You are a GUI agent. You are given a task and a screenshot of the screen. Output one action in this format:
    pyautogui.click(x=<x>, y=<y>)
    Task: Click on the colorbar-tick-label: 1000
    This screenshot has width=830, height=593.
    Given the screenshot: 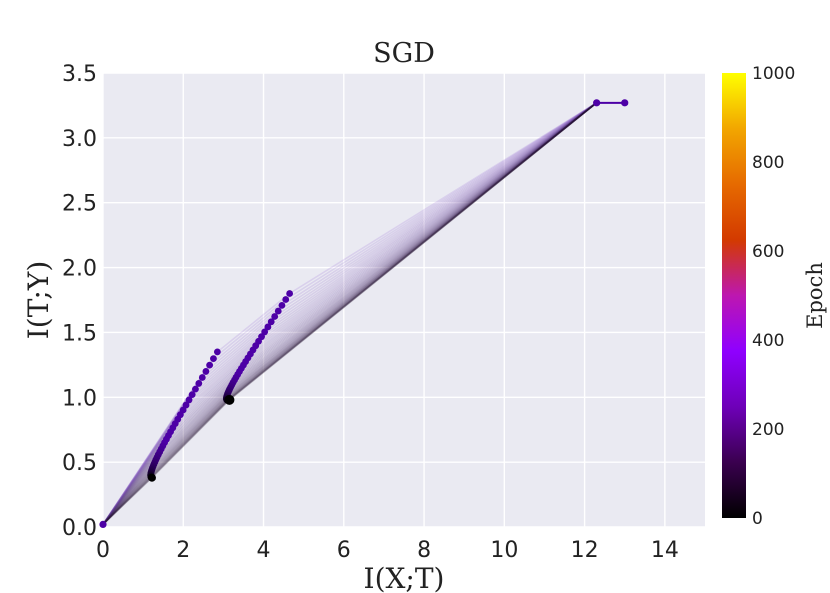 What is the action you would take?
    pyautogui.click(x=773, y=74)
    